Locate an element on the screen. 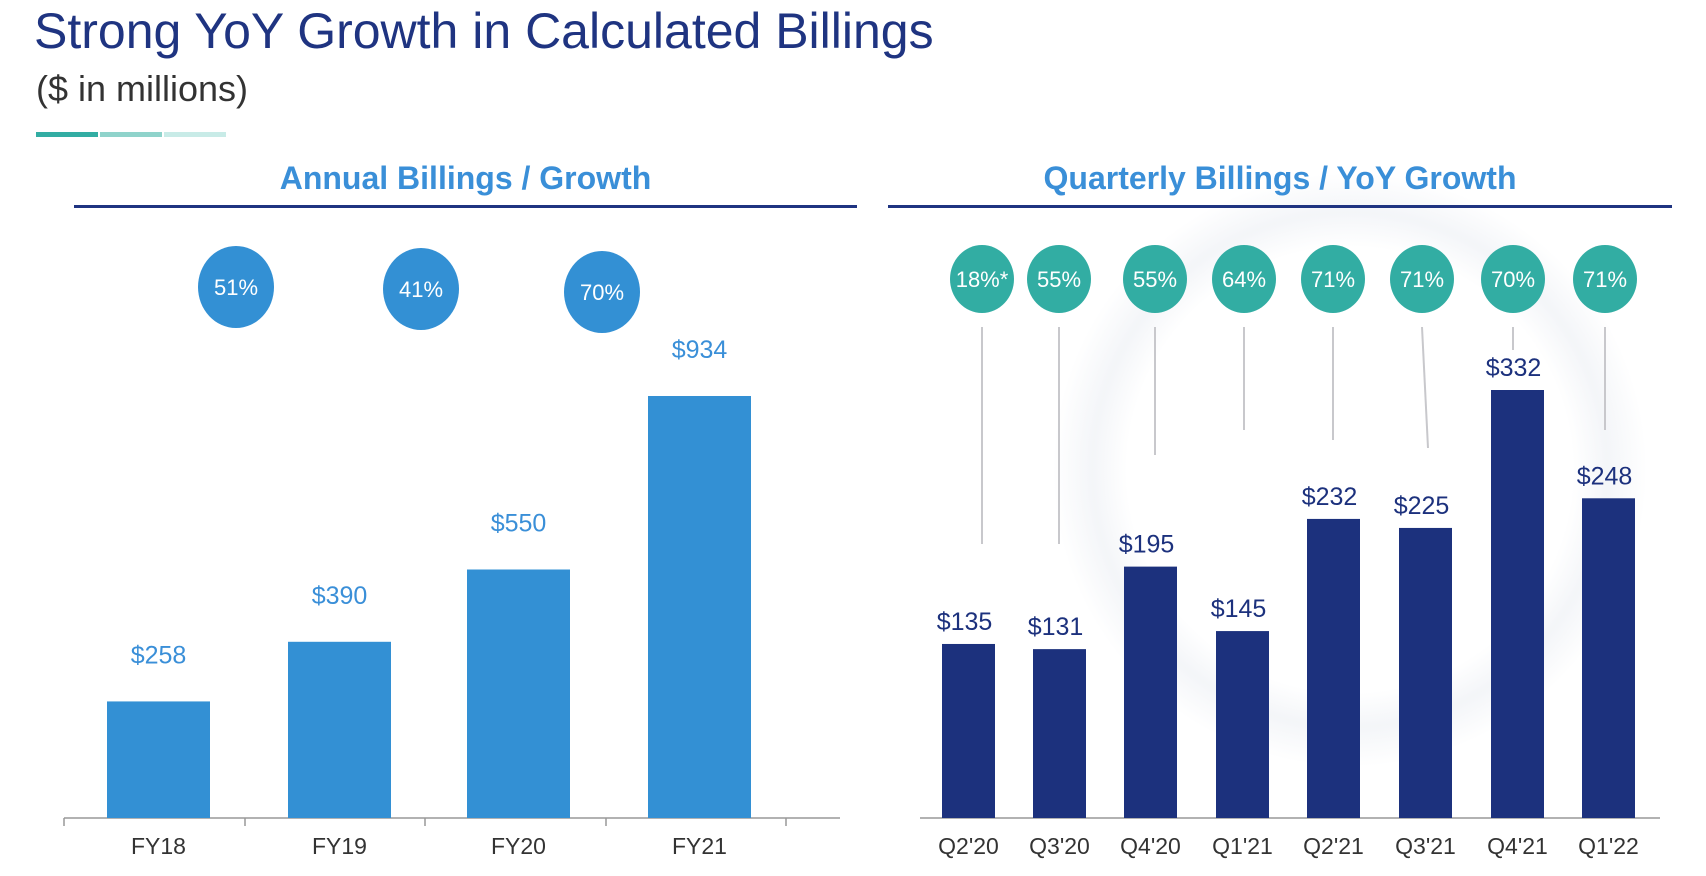 This screenshot has height=876, width=1706. connector-line is located at coordinates (1425, 387).